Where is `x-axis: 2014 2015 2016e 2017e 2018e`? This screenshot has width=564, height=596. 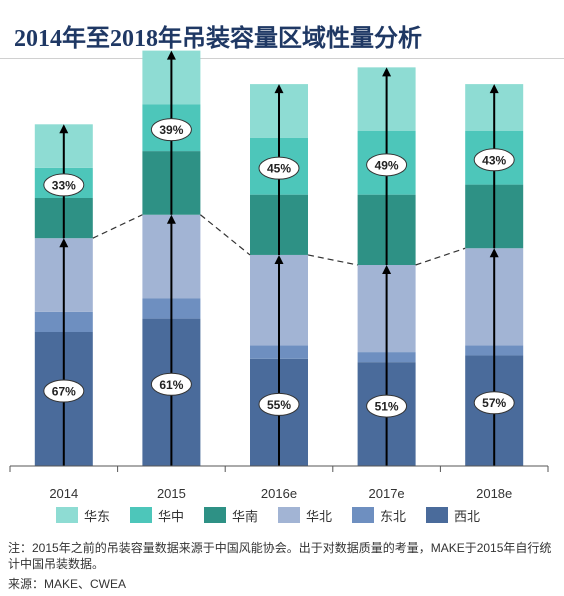 x-axis: 2014 2015 2016e 2017e 2018e is located at coordinates (279, 482).